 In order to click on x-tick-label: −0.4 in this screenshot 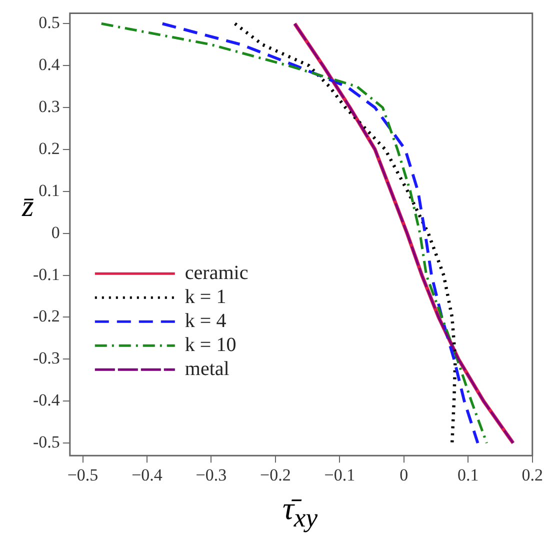, I will do `click(147, 474)`.